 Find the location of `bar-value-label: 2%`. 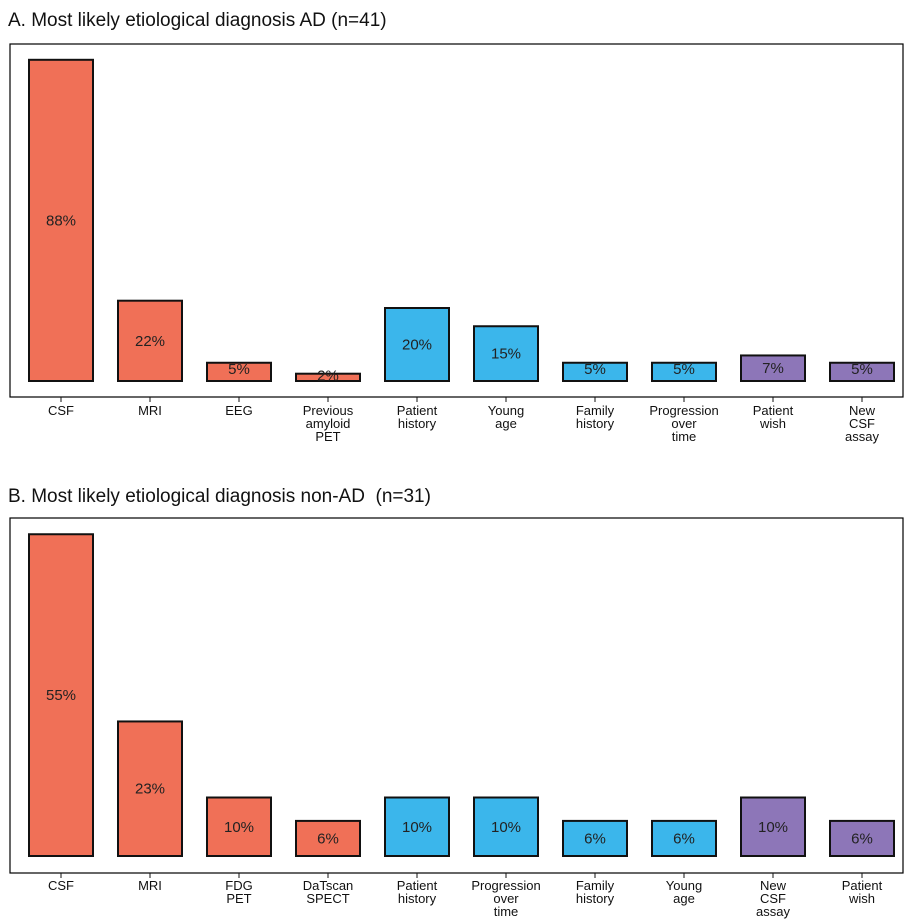

bar-value-label: 2% is located at coordinates (328, 376).